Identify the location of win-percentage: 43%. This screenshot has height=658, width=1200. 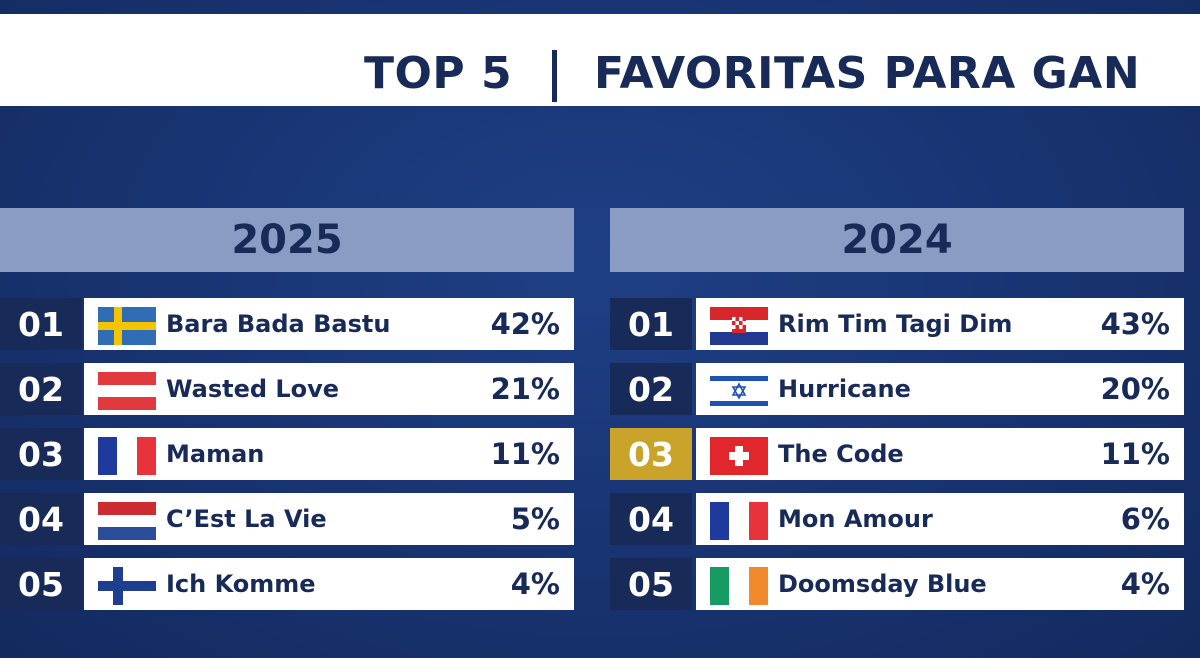
(1135, 324).